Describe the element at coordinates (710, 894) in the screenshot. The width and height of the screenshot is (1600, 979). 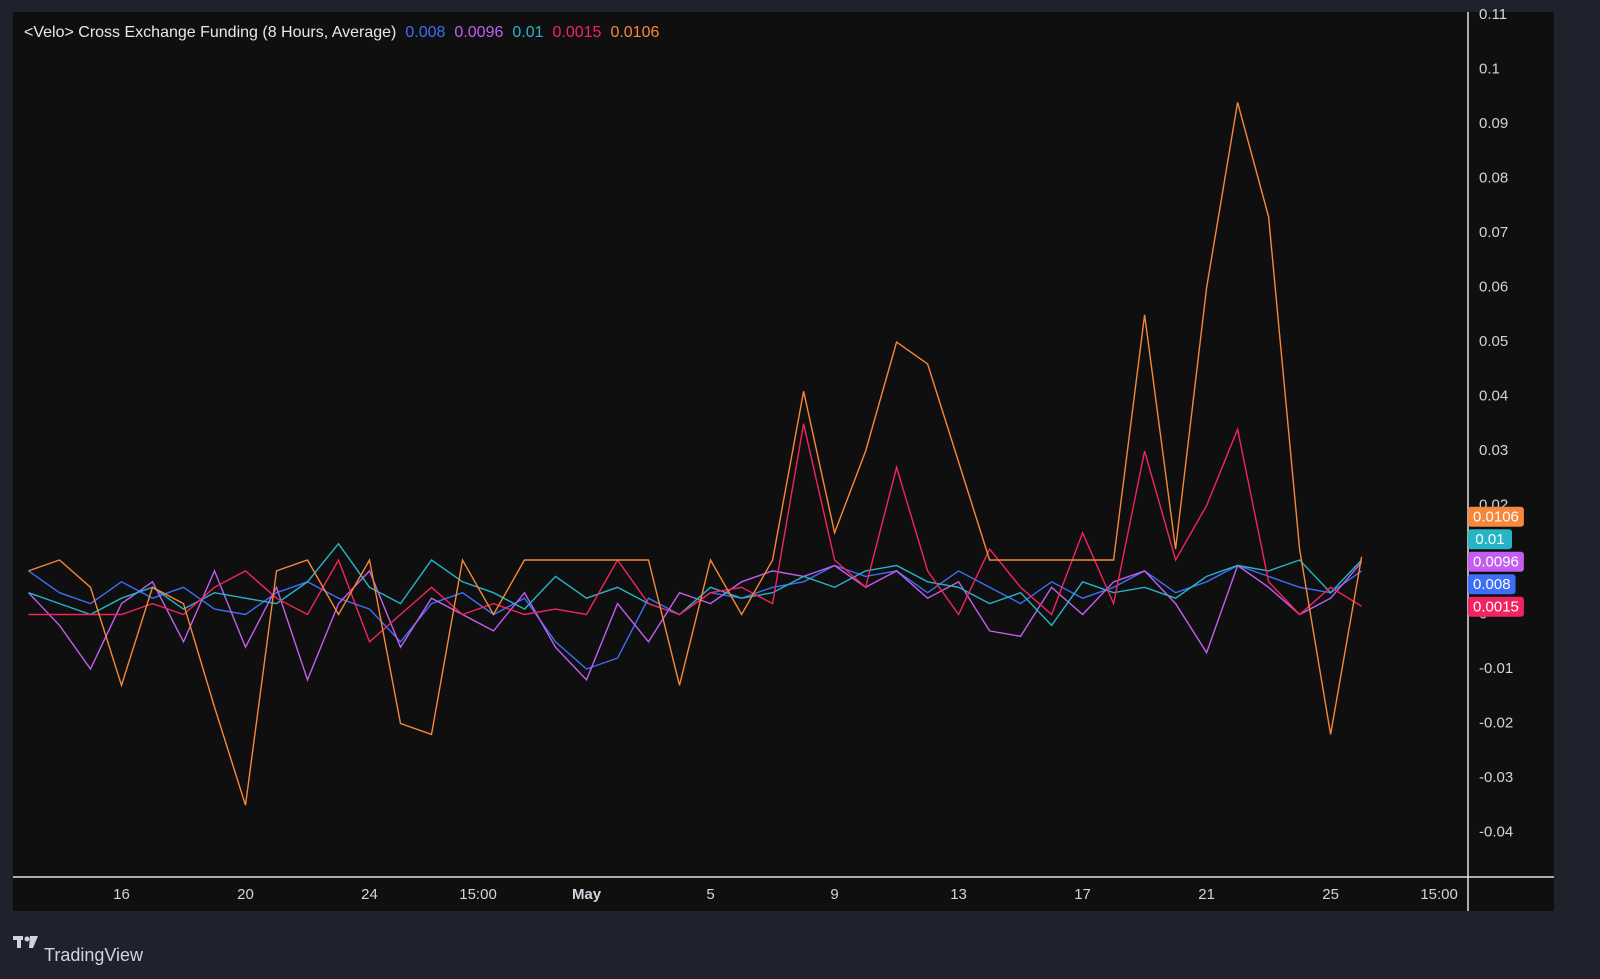
I see `x-tick-label: 5` at that location.